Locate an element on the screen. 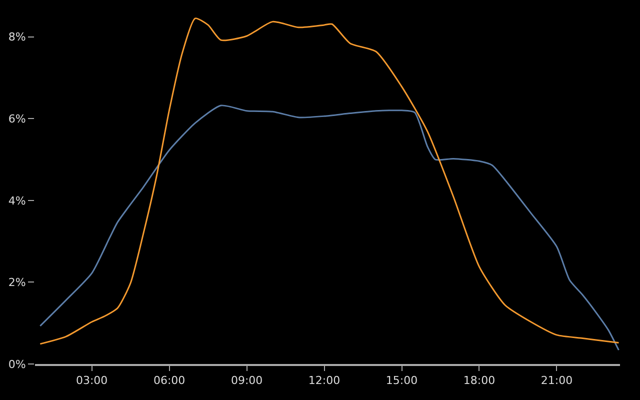  y-tick-label: 6% is located at coordinates (17, 119).